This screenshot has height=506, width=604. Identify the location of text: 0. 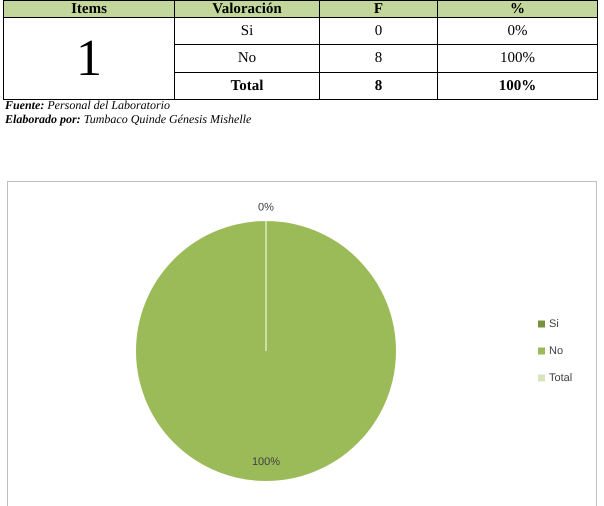
(379, 31).